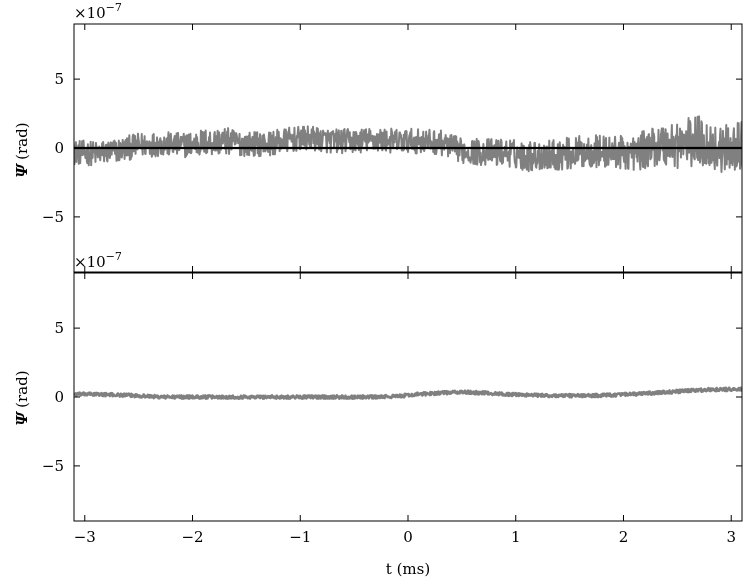  What do you see at coordinates (114, 256) in the screenshot?
I see `bottom-sci-exponent: −7` at bounding box center [114, 256].